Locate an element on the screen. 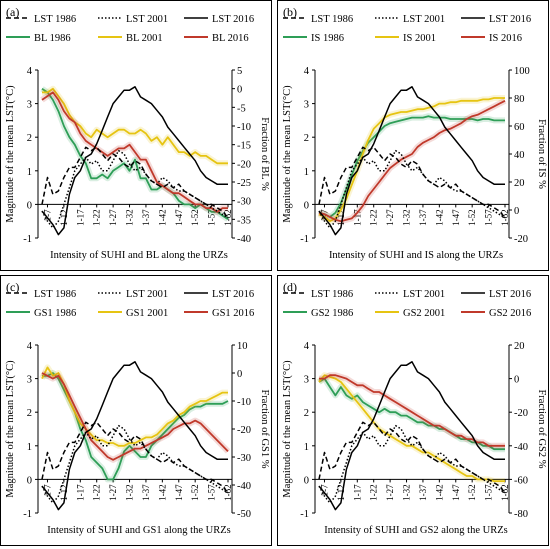 This screenshot has height=549, width=550. x-axis-title: Intensity of SUHI and BL along the URZs is located at coordinates (139, 255).